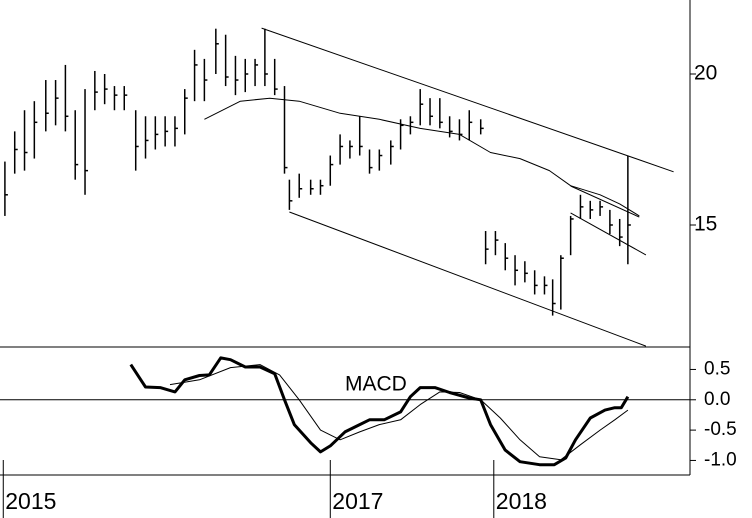 The width and height of the screenshot is (752, 518). I want to click on y-tick-label: 0.0, so click(717, 399).